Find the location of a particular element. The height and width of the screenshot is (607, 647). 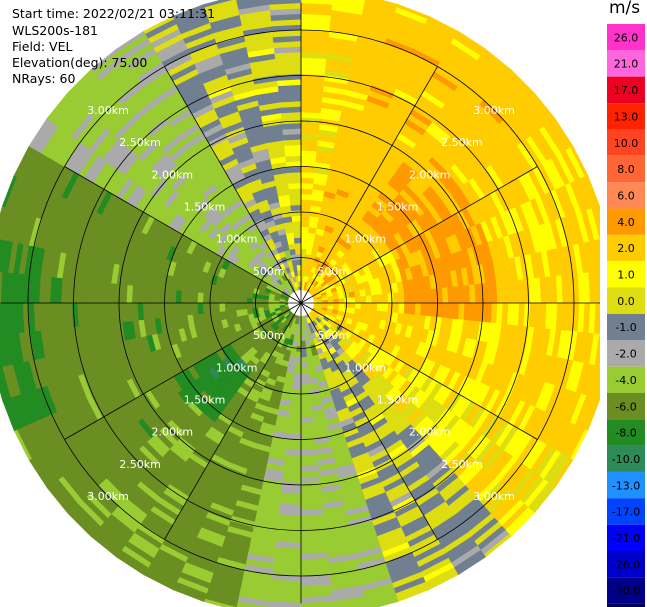

colorbar-tick-label: -30.0 is located at coordinates (626, 591).